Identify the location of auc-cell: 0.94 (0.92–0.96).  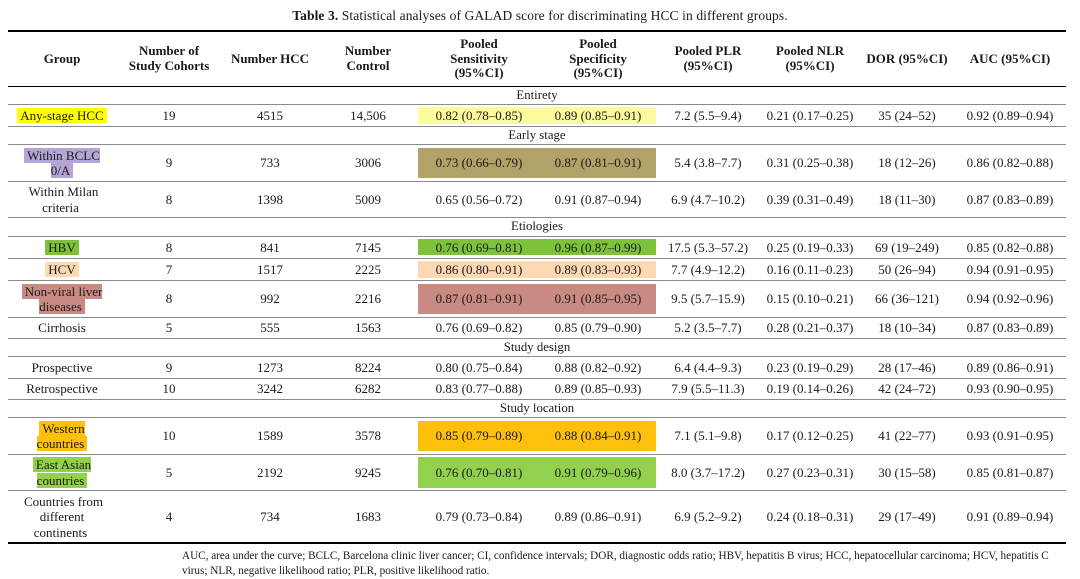
(1010, 299).